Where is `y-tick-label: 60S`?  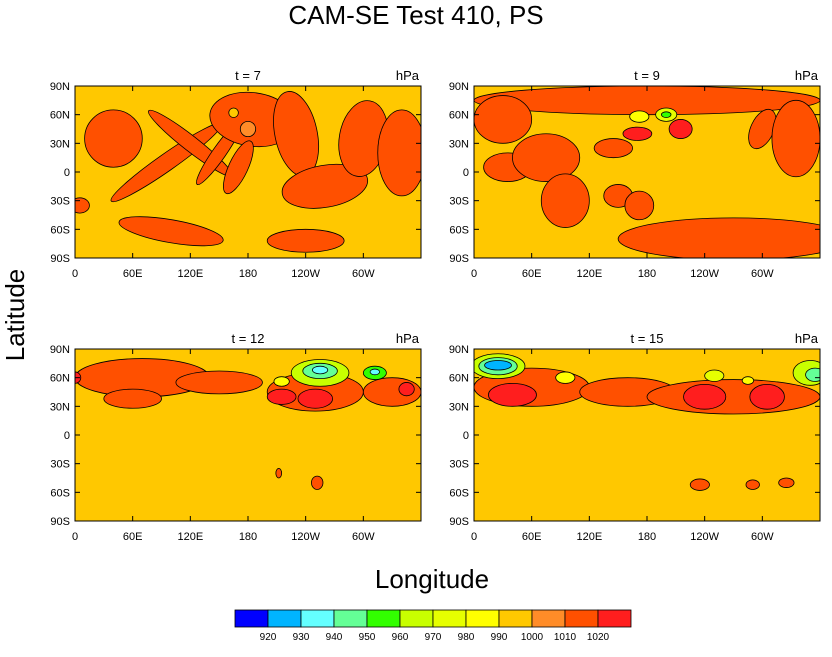
y-tick-label: 60S is located at coordinates (60, 493).